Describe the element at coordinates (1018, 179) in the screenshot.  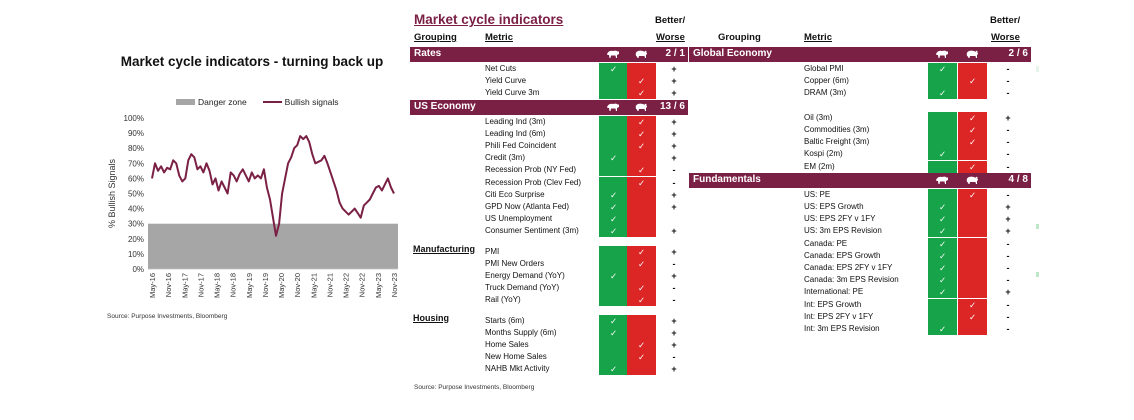
I see `group-score-fundamentals: 4 / 8` at that location.